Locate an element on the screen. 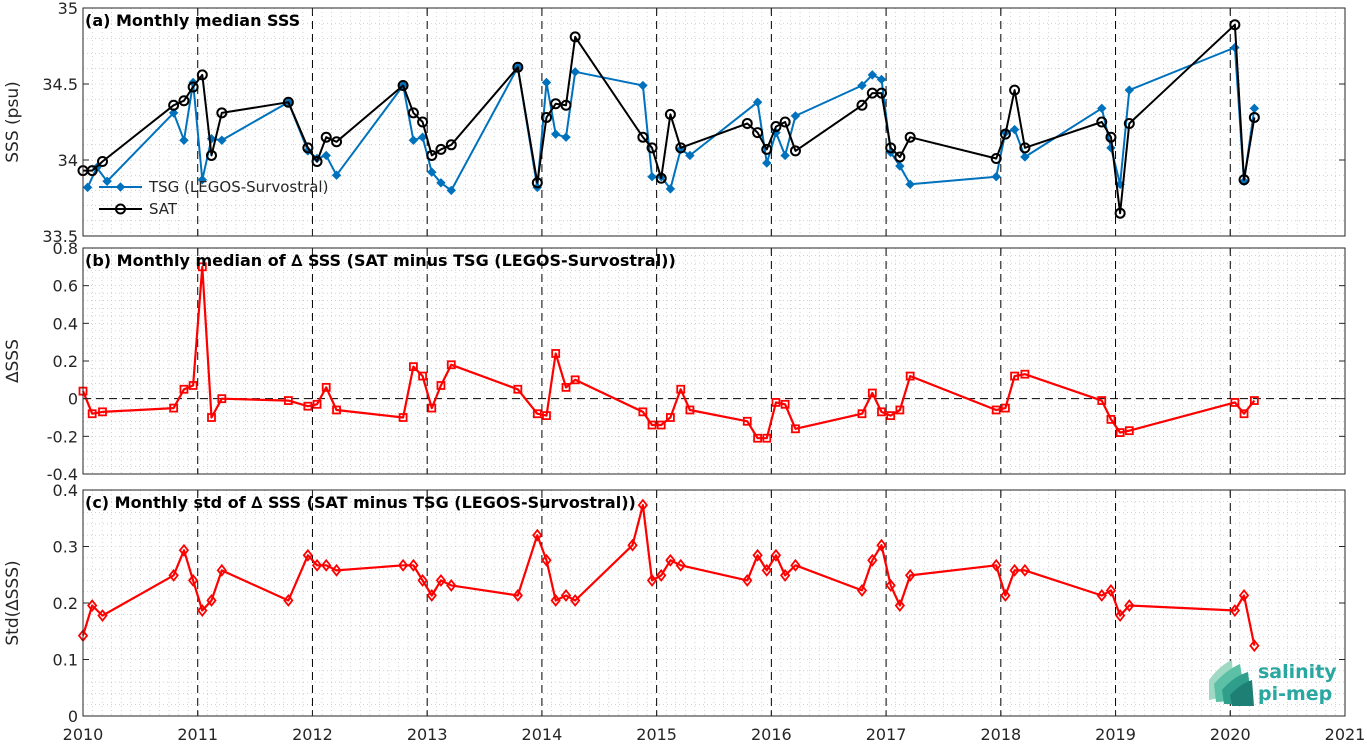 This screenshot has width=1367, height=745. y-tick-label: -0.2 is located at coordinates (62, 436).